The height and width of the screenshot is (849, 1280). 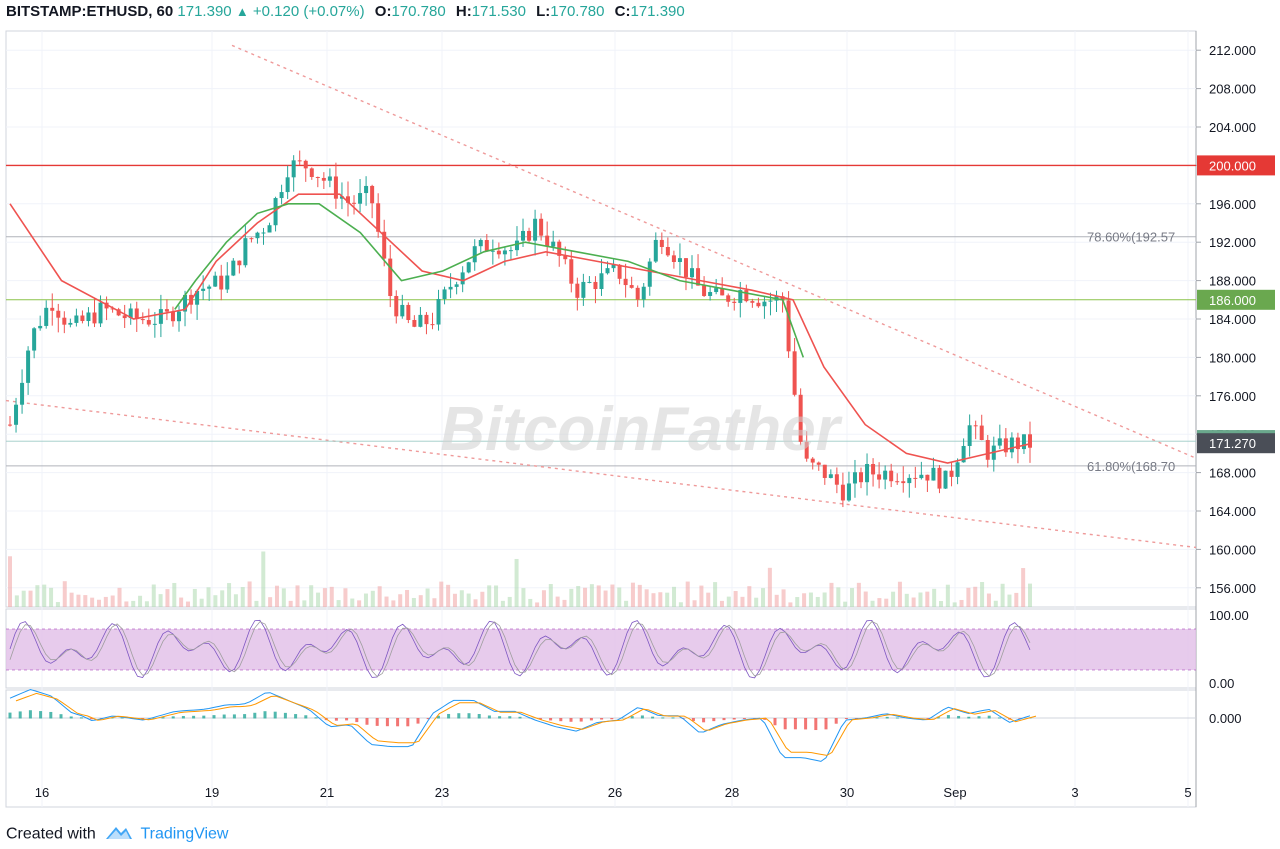 I want to click on tradingview-link: TradingView, so click(x=184, y=834).